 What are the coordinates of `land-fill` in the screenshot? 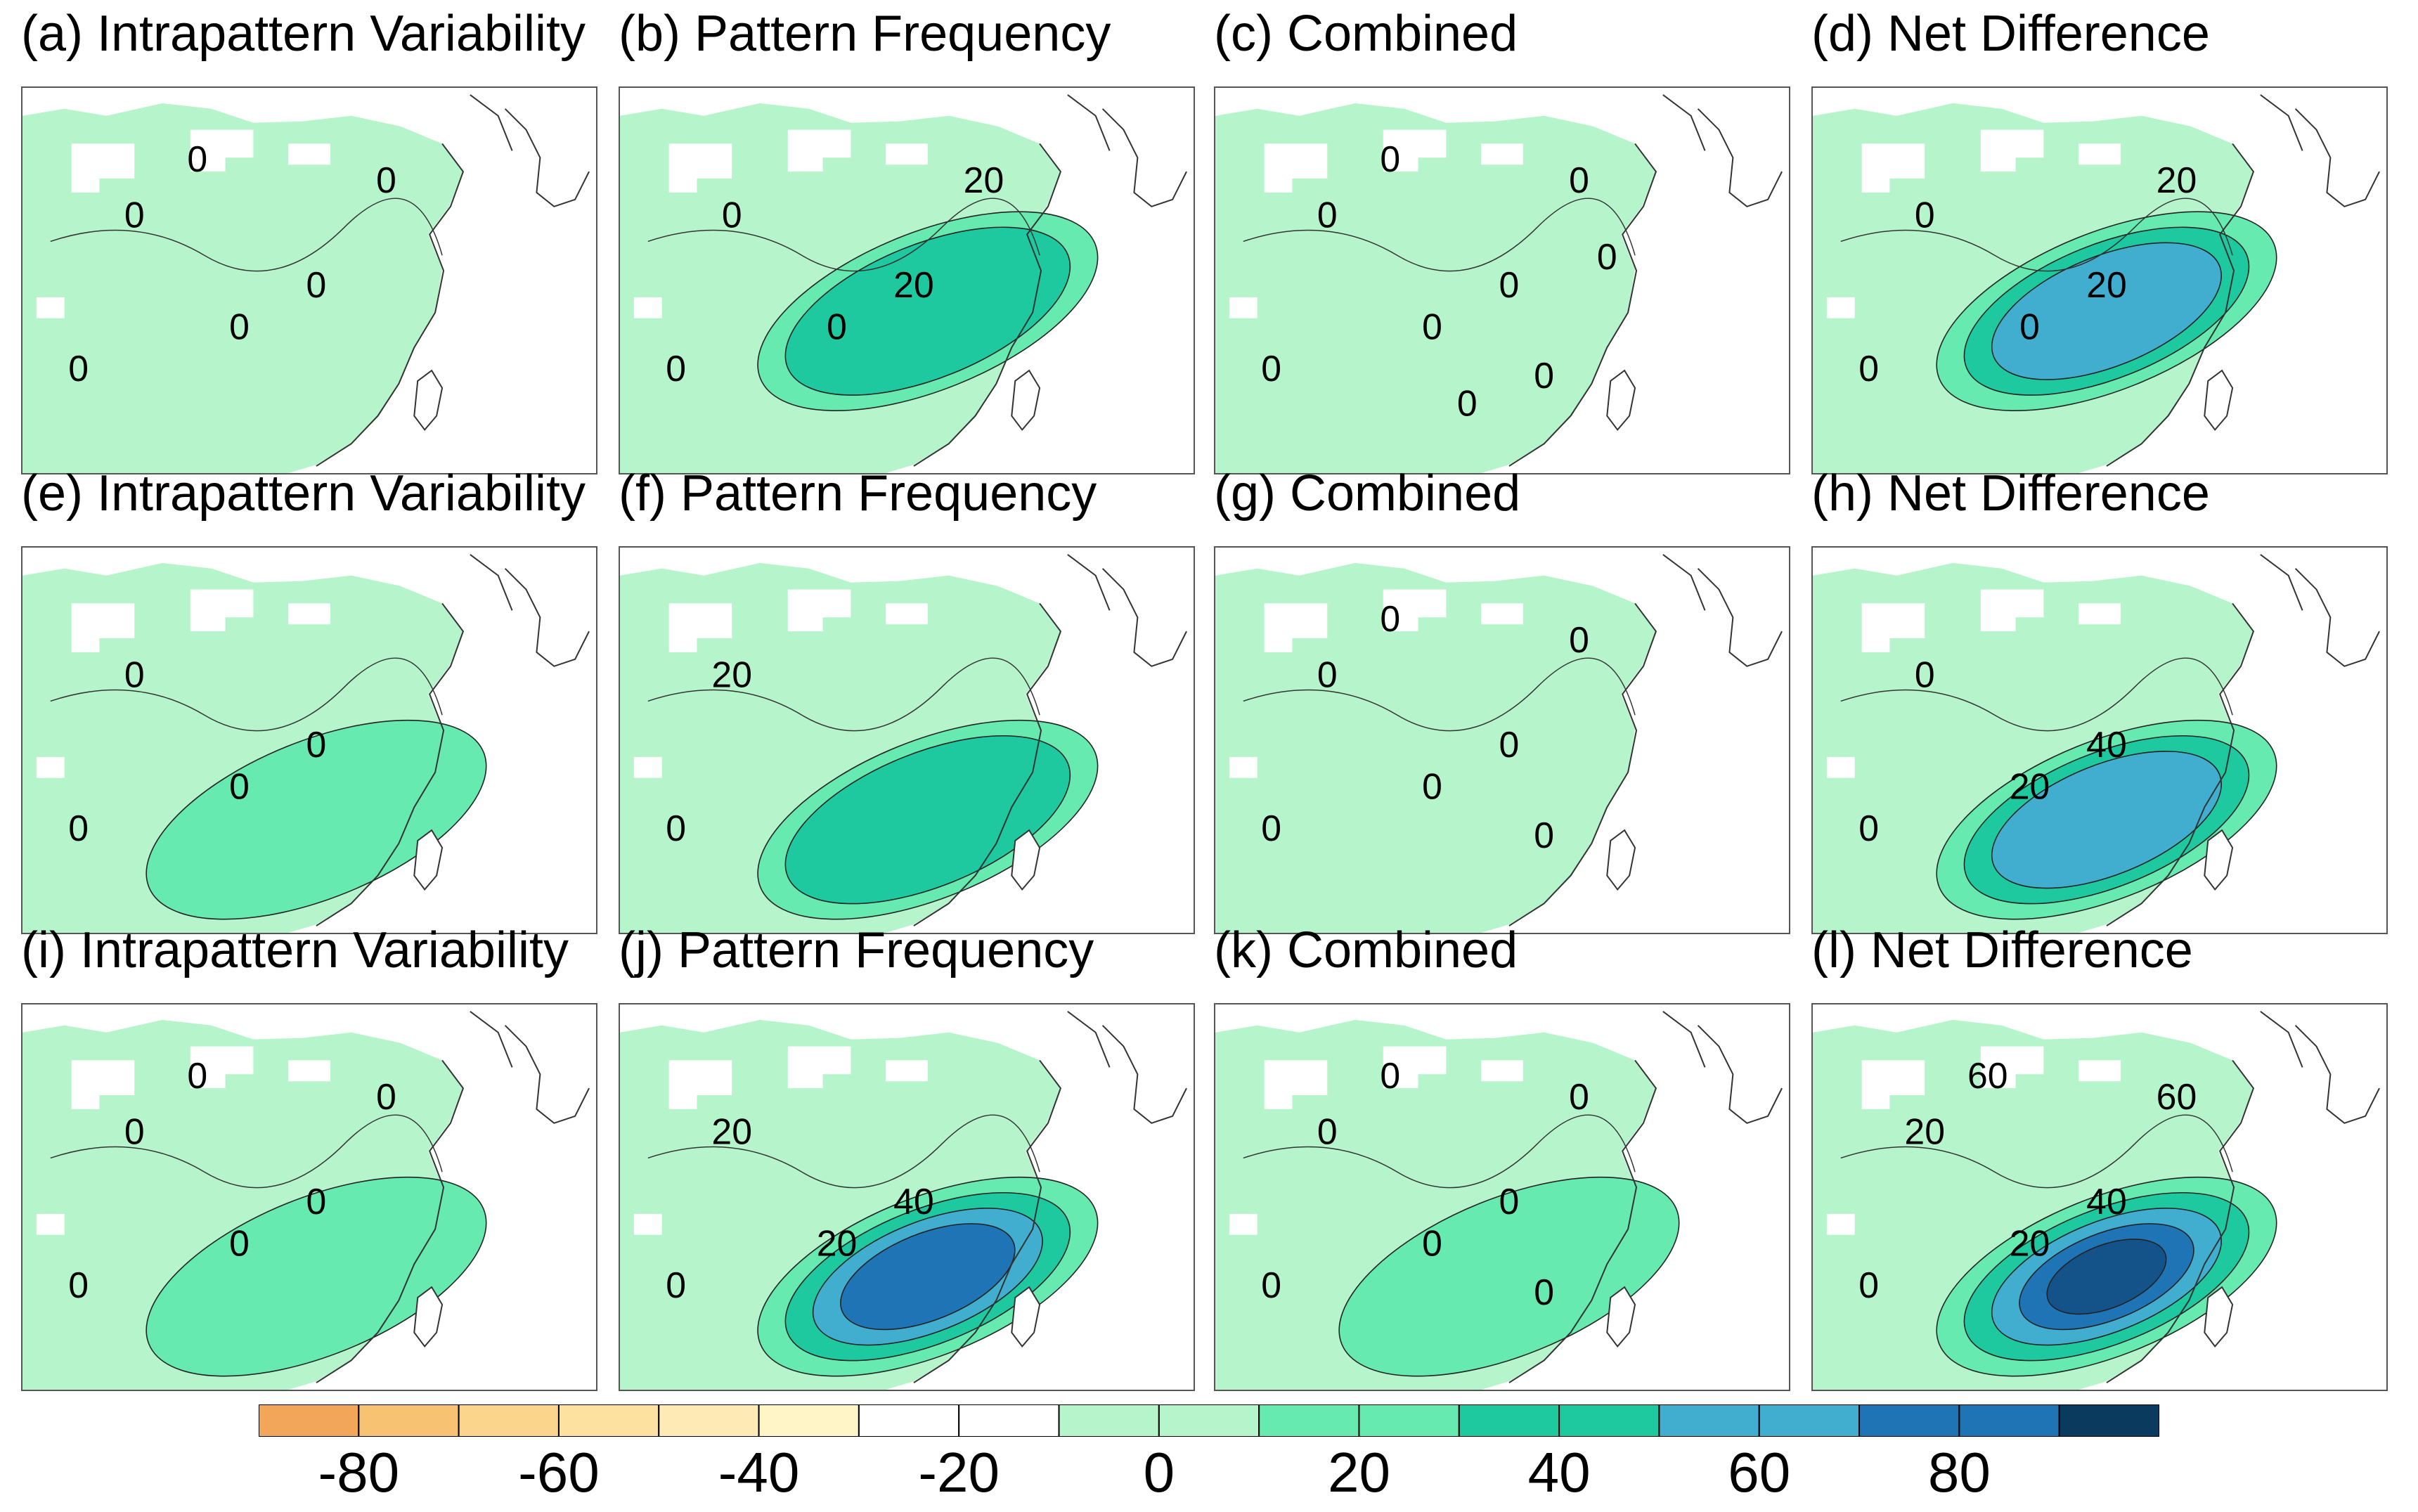 It's located at (1435, 747).